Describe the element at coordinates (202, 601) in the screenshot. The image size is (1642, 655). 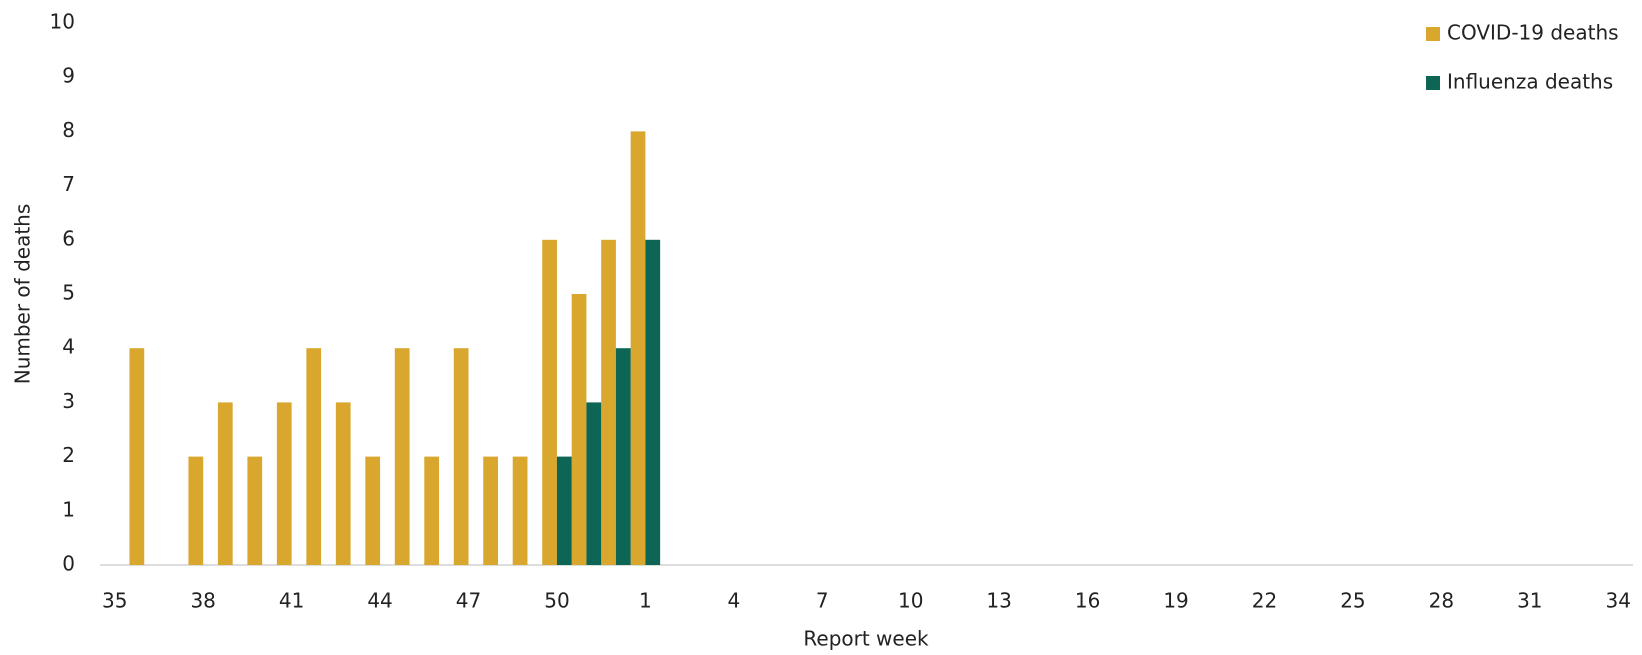
I see `x-tick-label: 38` at that location.